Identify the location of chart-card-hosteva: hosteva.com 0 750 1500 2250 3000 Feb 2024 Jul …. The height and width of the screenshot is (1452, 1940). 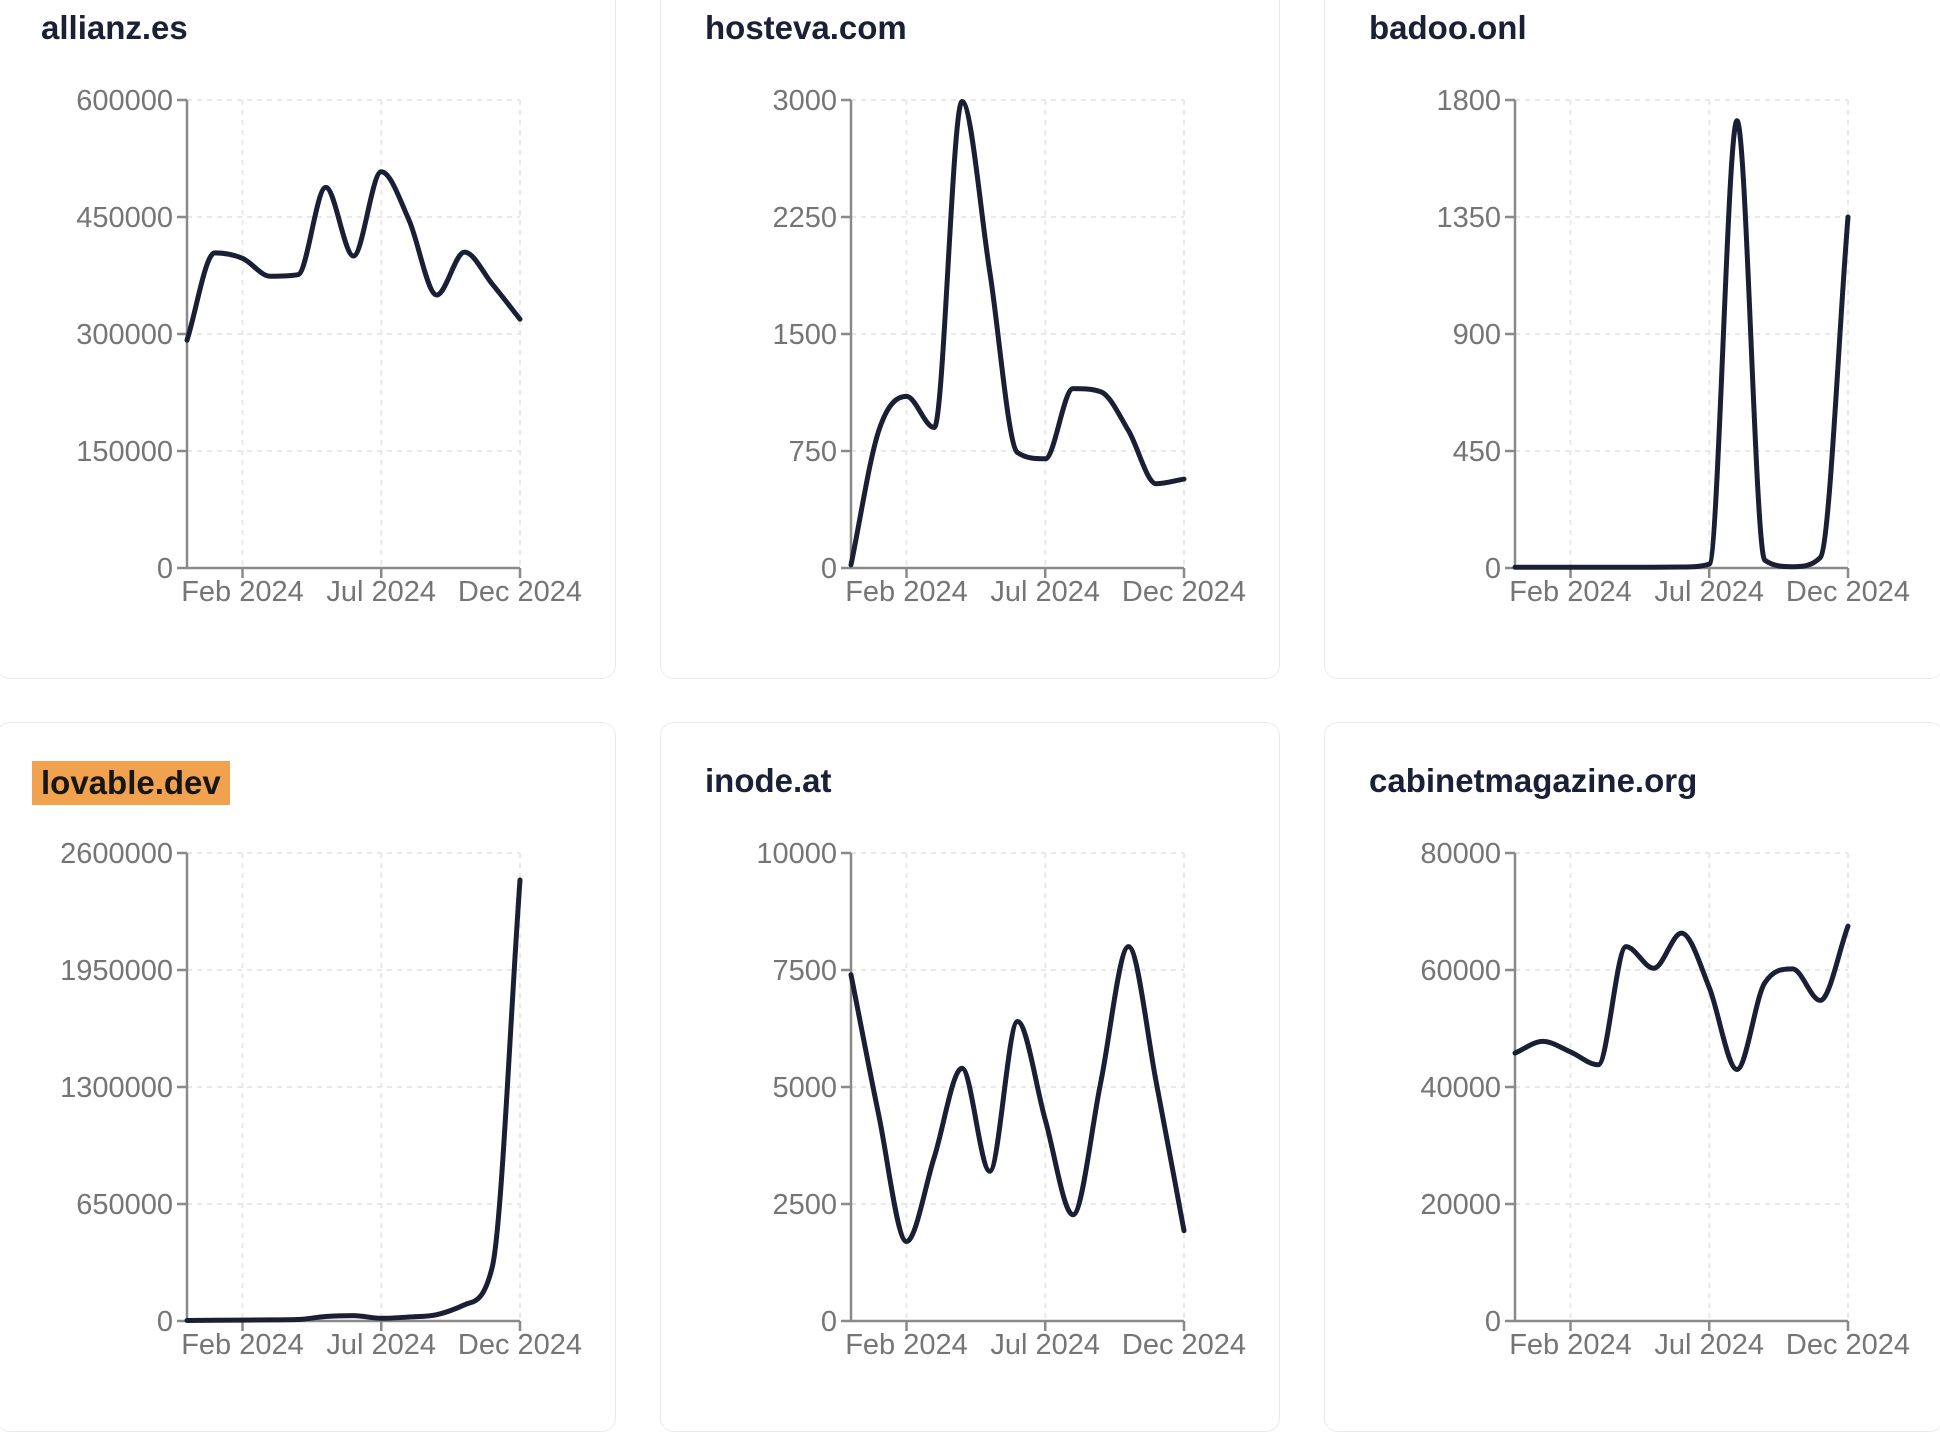
(970, 339).